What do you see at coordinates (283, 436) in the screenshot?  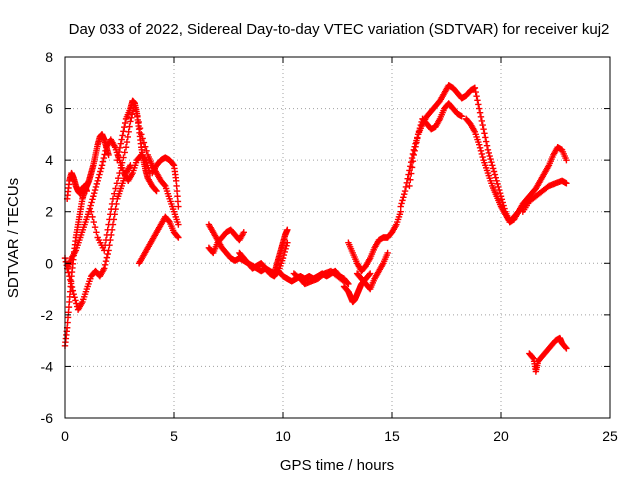 I see `x-tick-label: 10` at bounding box center [283, 436].